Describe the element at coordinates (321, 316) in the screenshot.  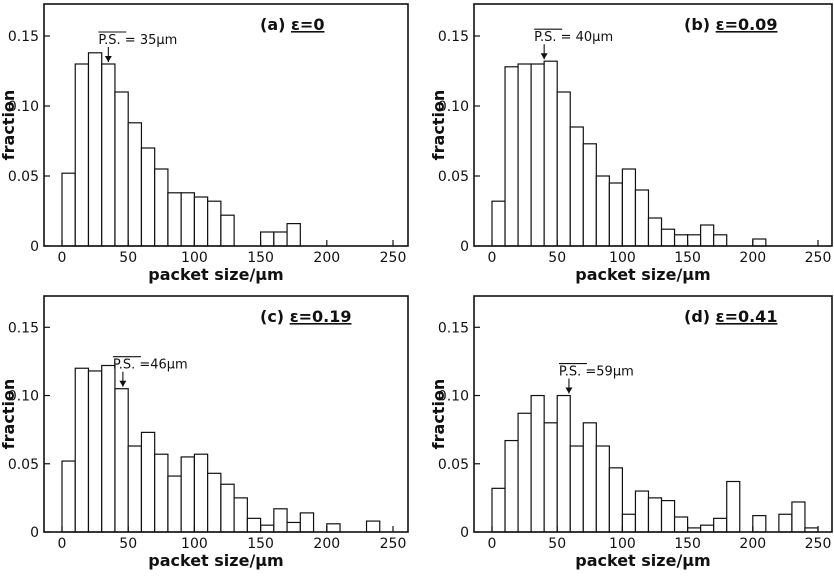
I see `strain-value: ε=0.19` at that location.